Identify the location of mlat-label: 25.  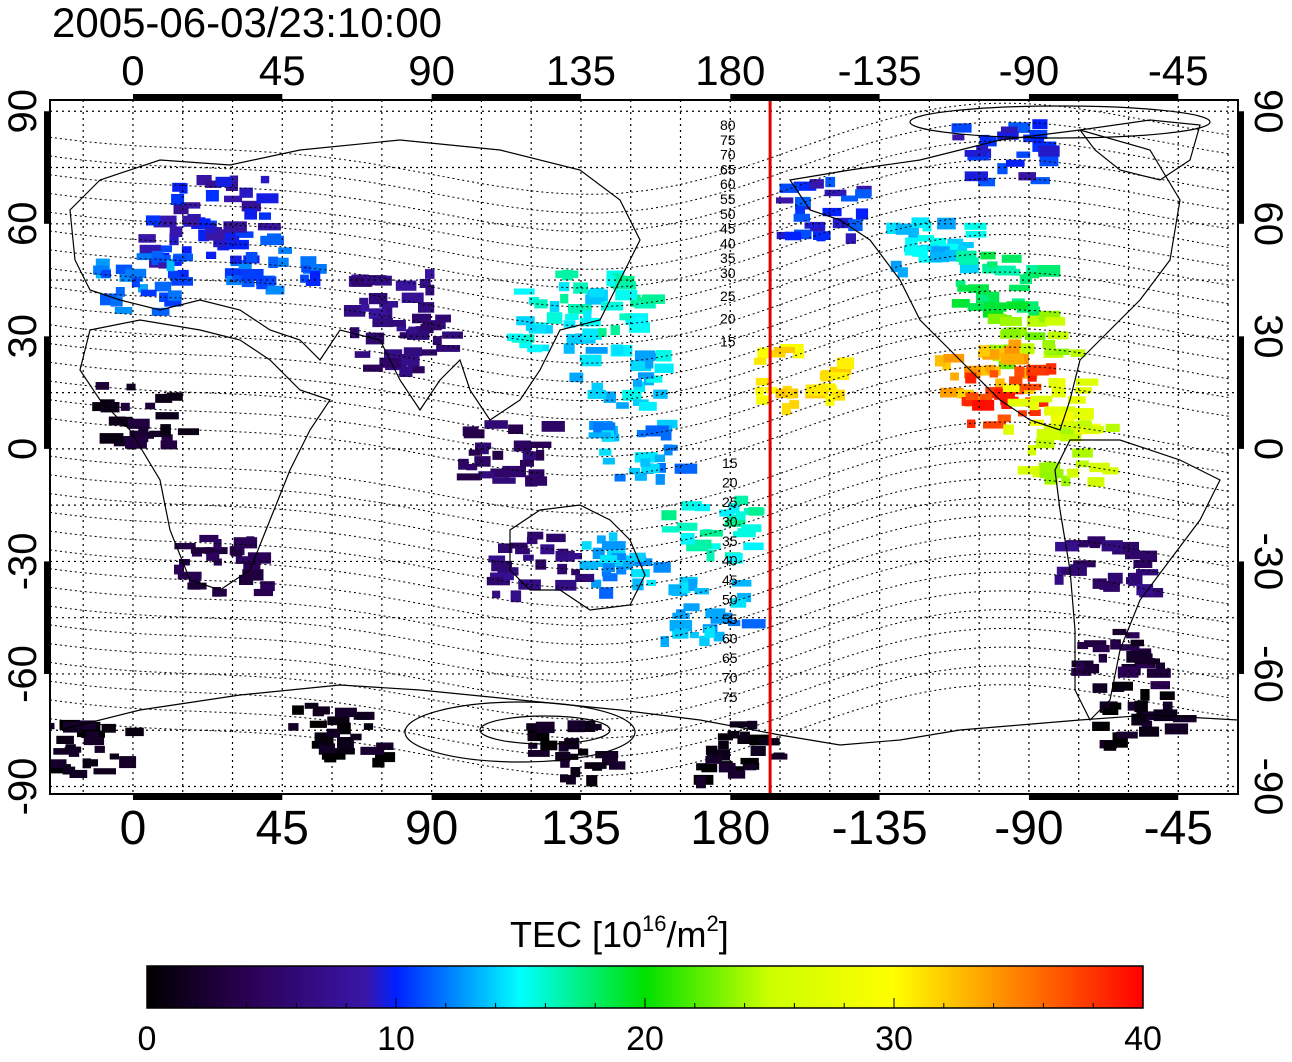
(730, 502).